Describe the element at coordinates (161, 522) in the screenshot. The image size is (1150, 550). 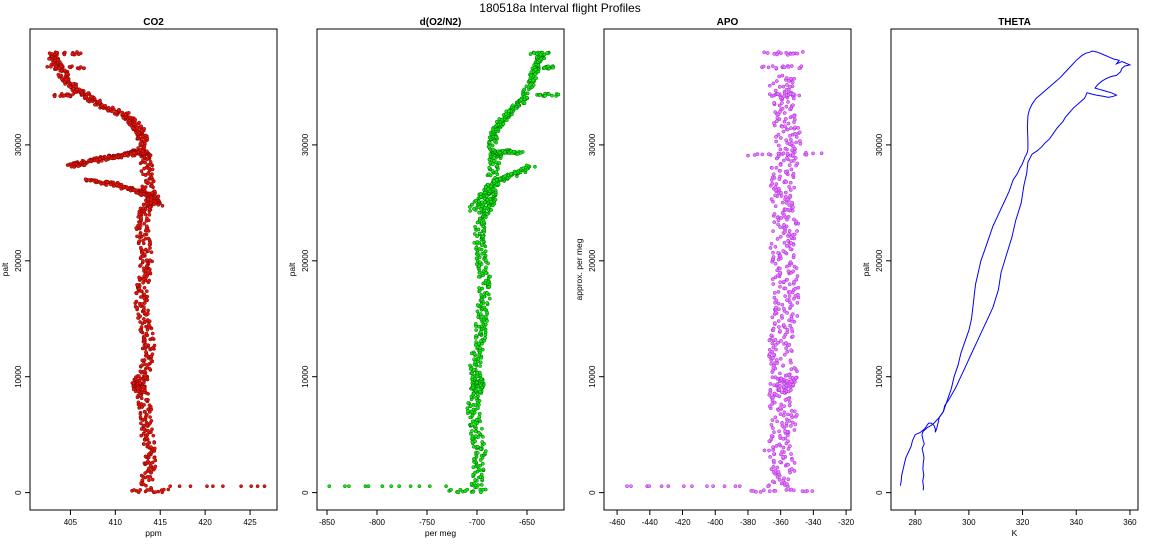
I see `x-tick-label: 415` at that location.